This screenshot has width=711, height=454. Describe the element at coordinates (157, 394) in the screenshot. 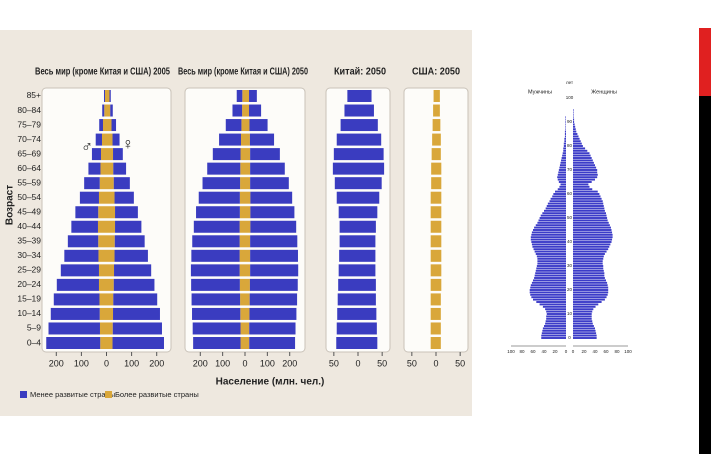

I see `legend-label: Более развитые страны` at that location.